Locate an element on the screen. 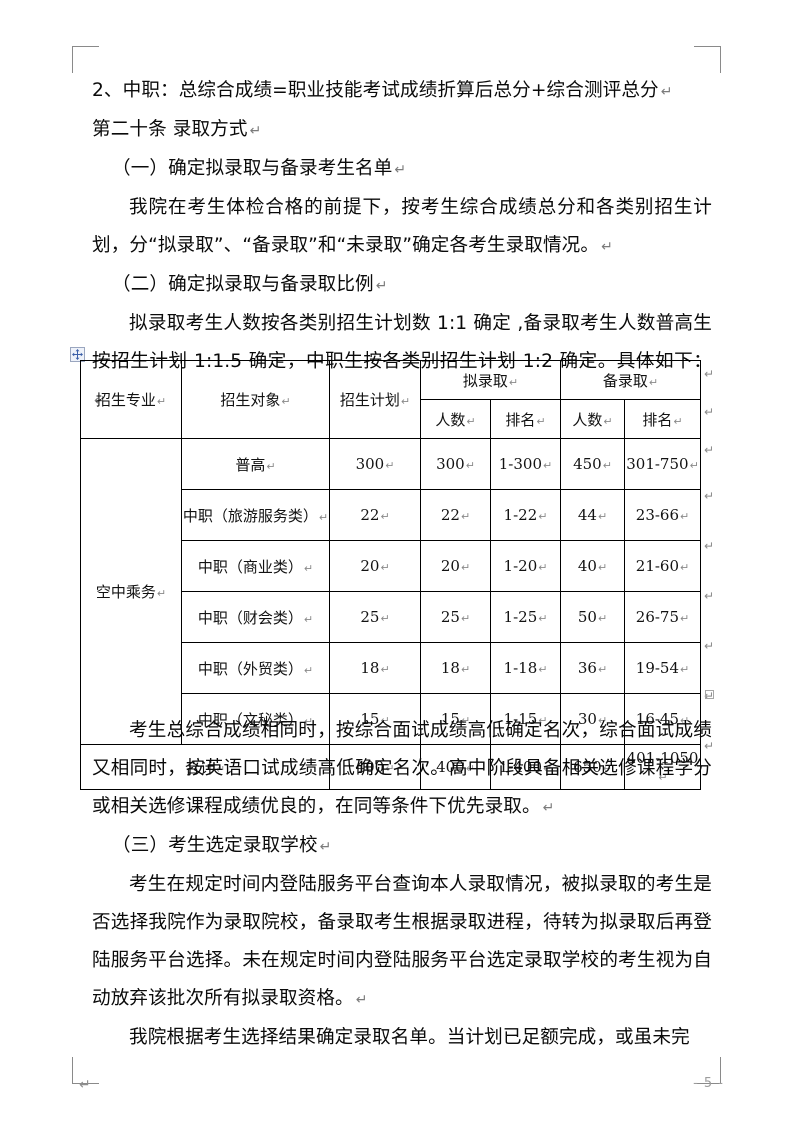  paragraph-section-one-heading: （一）确定拟录取与备录考生名单 ↵ is located at coordinates (402, 169).